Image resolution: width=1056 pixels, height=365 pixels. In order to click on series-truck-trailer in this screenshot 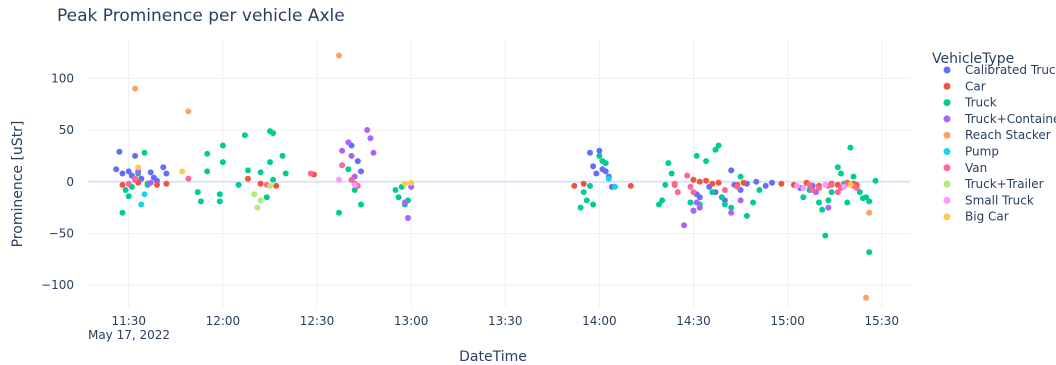, I will do `click(262, 196)`.